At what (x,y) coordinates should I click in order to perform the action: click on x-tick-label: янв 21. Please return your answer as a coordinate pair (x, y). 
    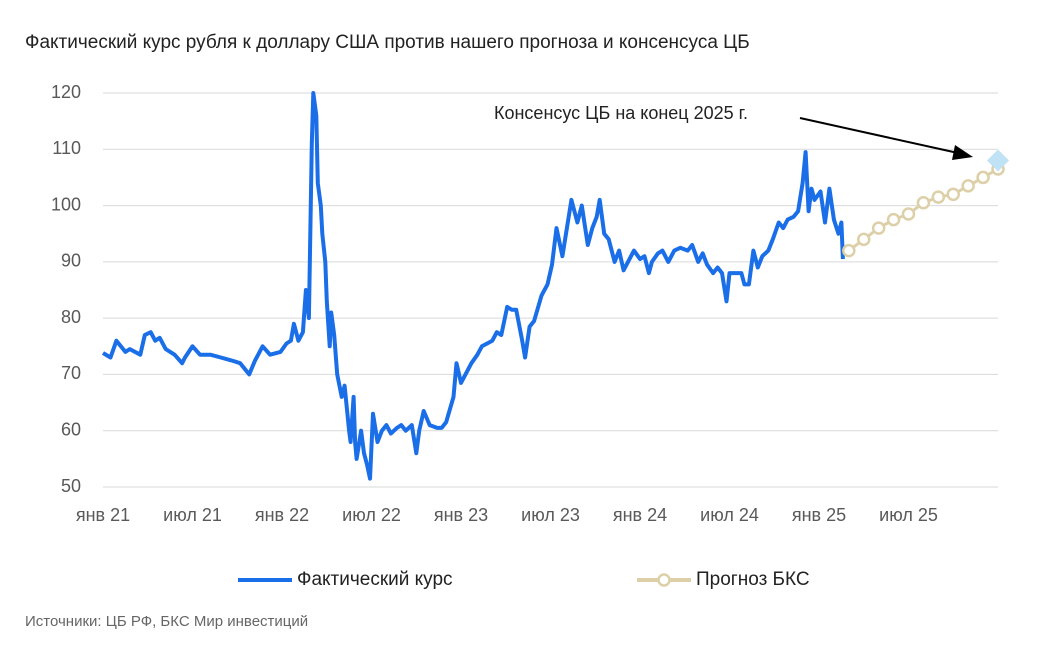
    Looking at the image, I should click on (103, 515).